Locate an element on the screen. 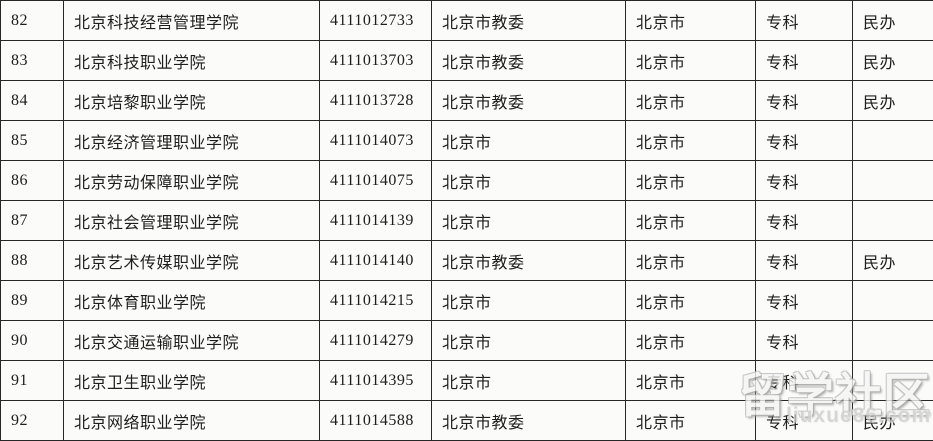  school-code-cell: 4111014073 is located at coordinates (376, 141).